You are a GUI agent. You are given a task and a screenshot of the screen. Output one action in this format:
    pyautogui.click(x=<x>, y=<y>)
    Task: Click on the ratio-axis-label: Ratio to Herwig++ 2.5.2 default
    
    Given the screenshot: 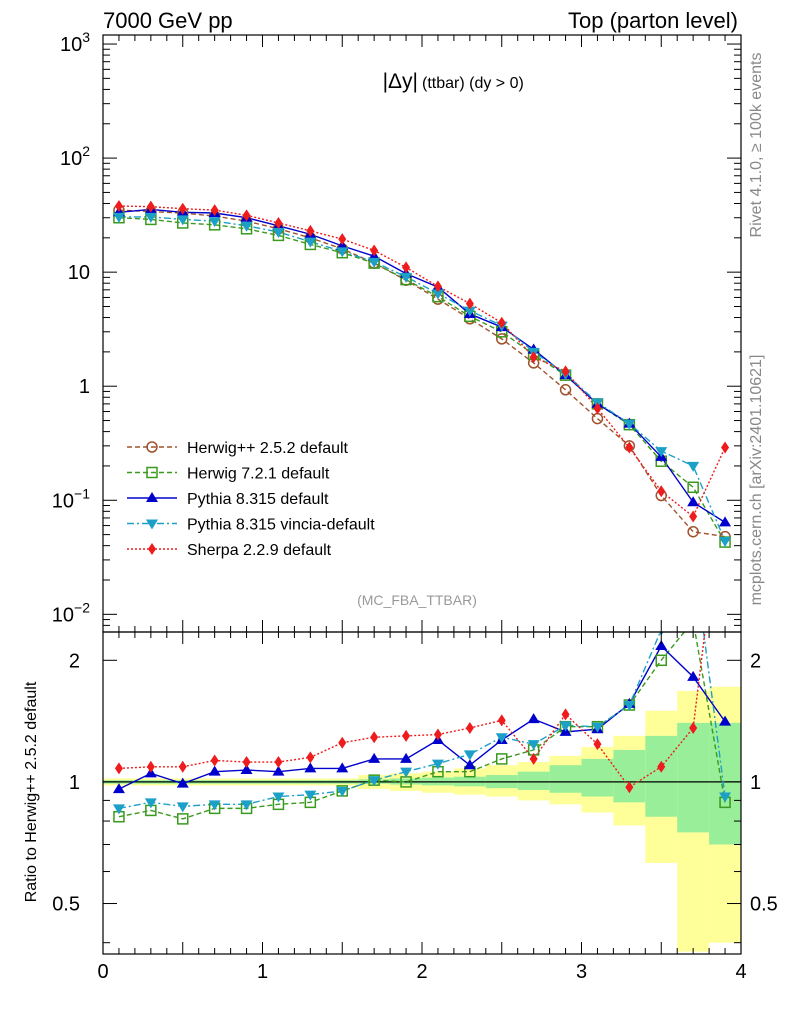 What is the action you would take?
    pyautogui.click(x=31, y=791)
    